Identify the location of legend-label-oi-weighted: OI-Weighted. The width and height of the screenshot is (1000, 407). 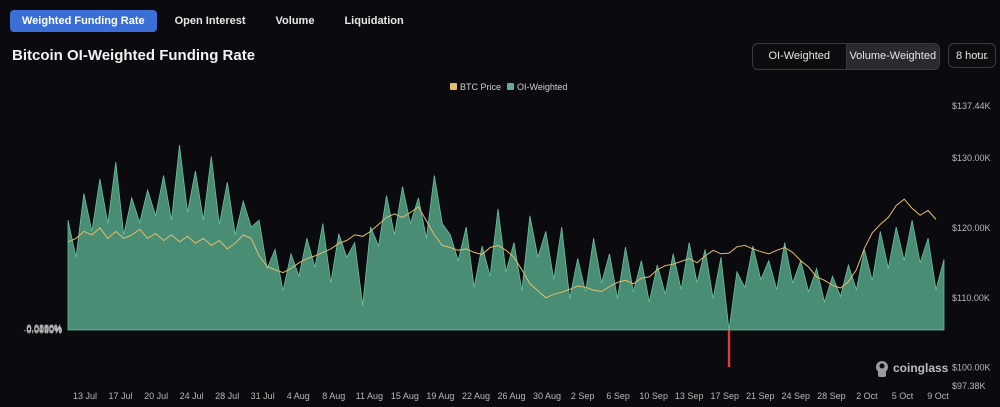
(542, 87).